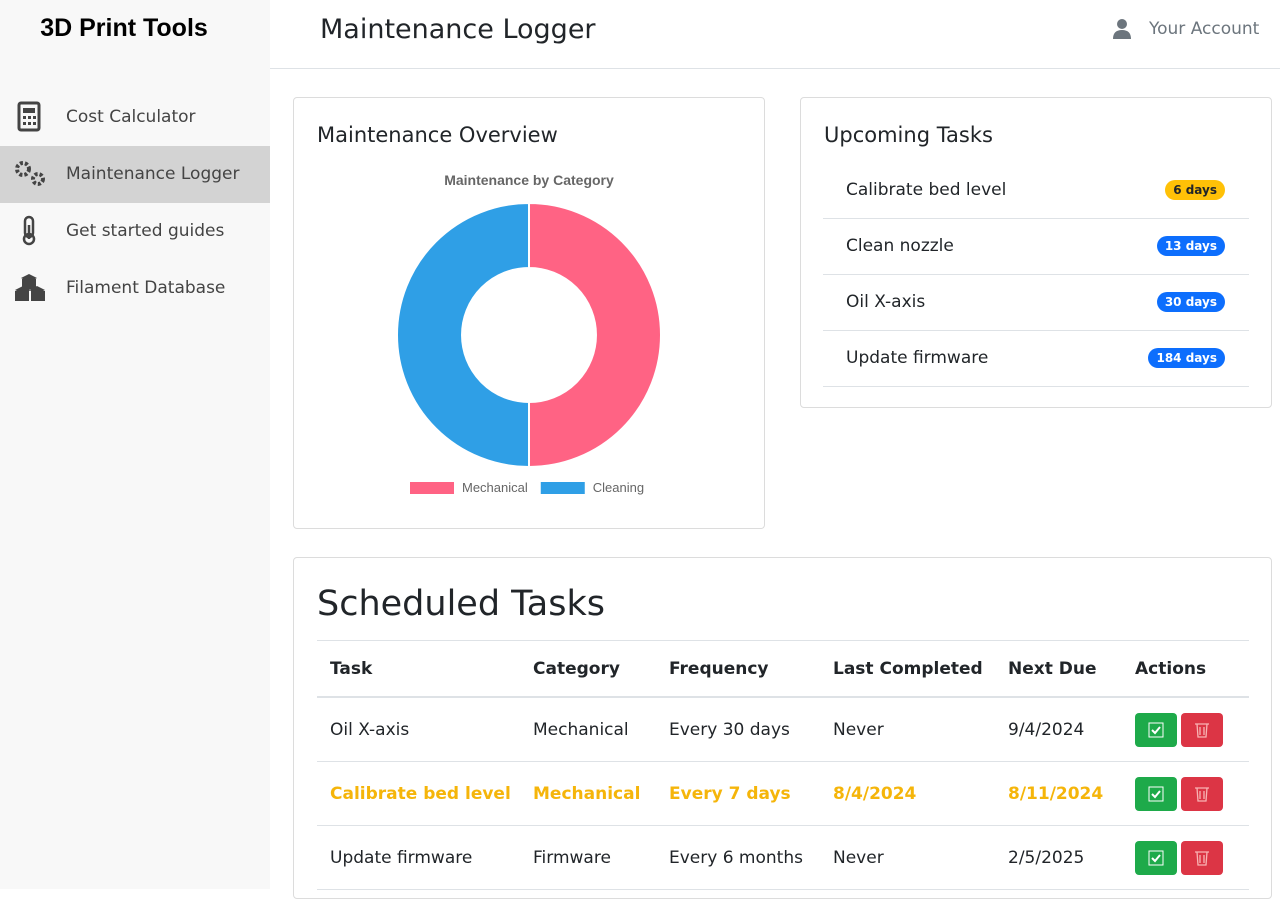 Image resolution: width=1280 pixels, height=899 pixels. What do you see at coordinates (145, 231) in the screenshot?
I see `nav-label: Get started guides` at bounding box center [145, 231].